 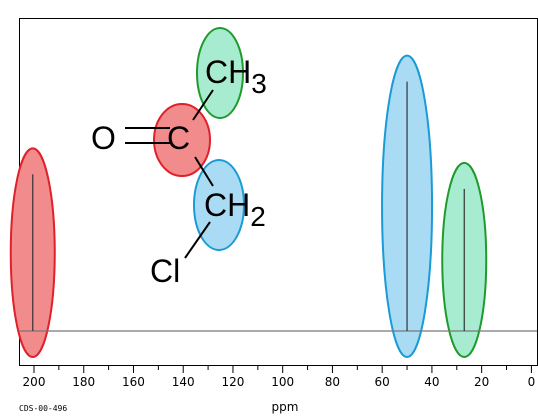 What do you see at coordinates (282, 382) in the screenshot?
I see `x-tick-label: 100` at bounding box center [282, 382].